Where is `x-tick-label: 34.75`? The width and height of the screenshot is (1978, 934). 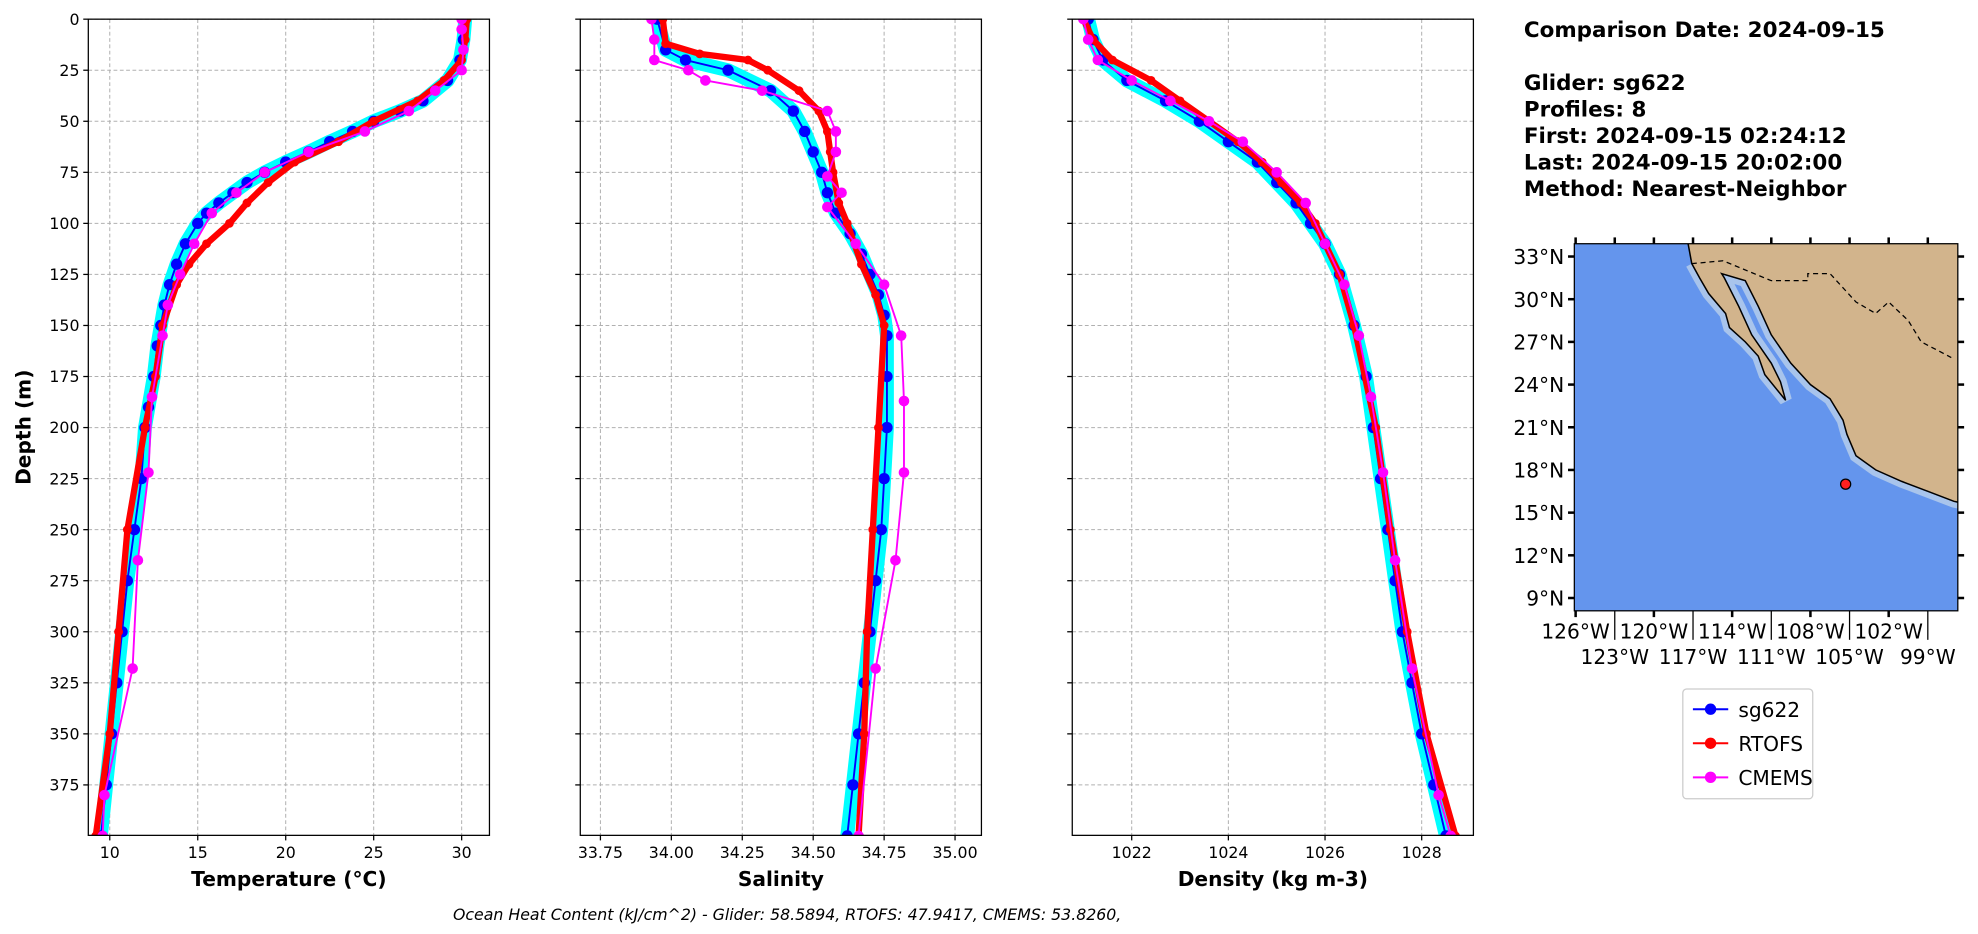 x-tick-label: 34.75 is located at coordinates (884, 852).